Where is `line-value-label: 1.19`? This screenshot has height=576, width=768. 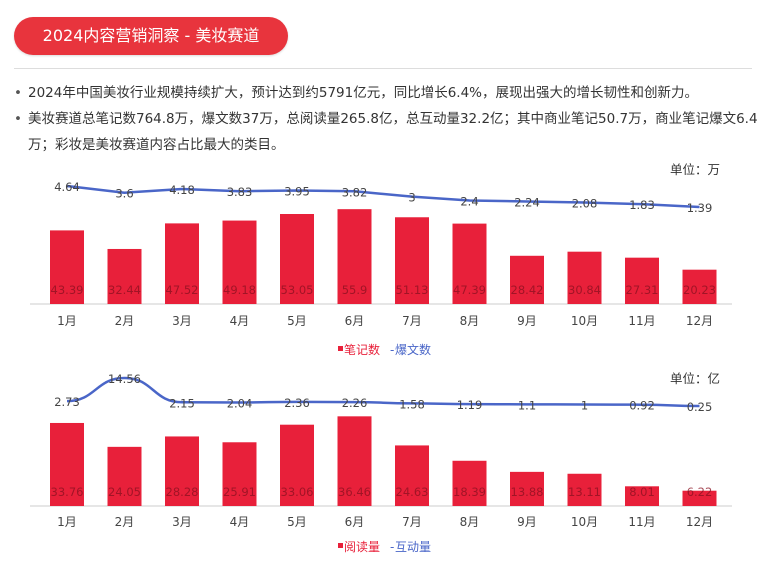 line-value-label: 1.19 is located at coordinates (470, 405).